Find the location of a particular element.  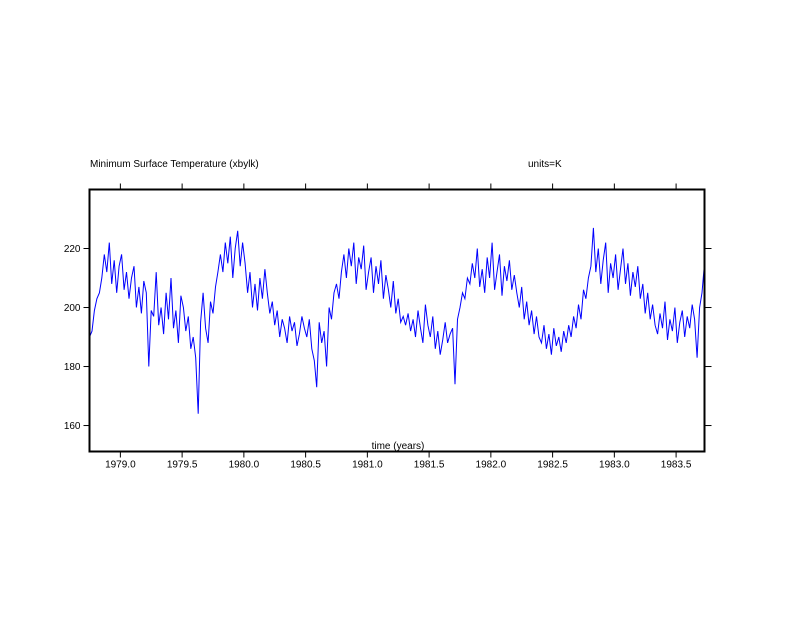

x-tick-label: 1981.5 is located at coordinates (429, 465).